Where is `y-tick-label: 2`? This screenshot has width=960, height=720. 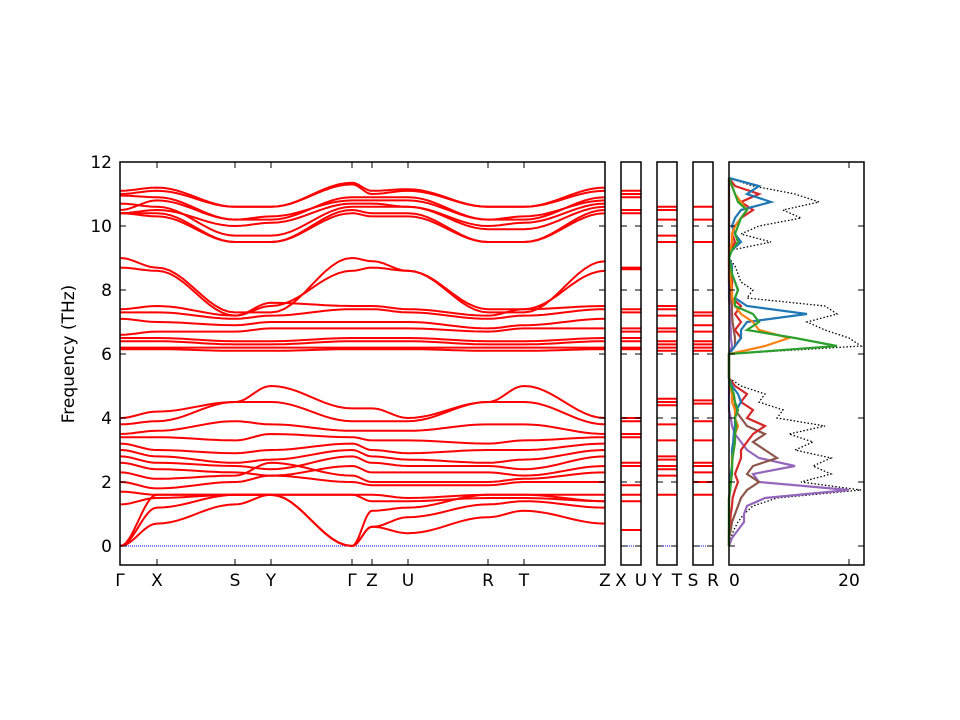
y-tick-label: 2 is located at coordinates (106, 483).